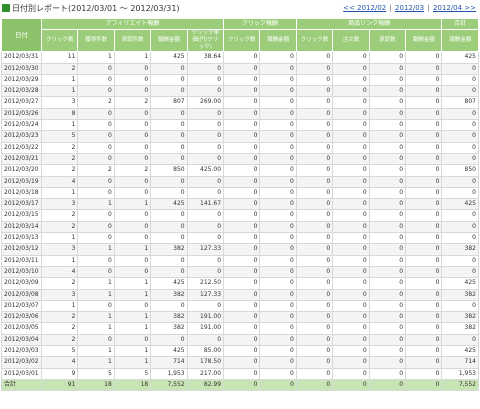  I want to click on prev-month-link: << 2012/02, so click(365, 8).